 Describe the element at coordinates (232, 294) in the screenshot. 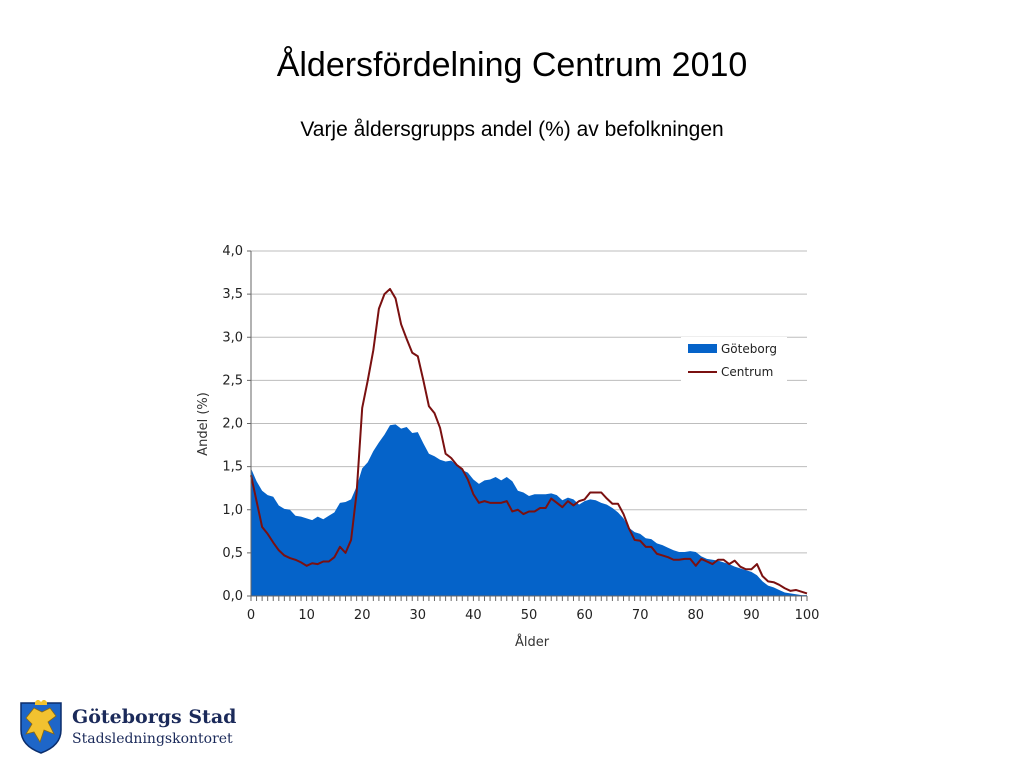

I see `y-tick-label: 3,5` at that location.